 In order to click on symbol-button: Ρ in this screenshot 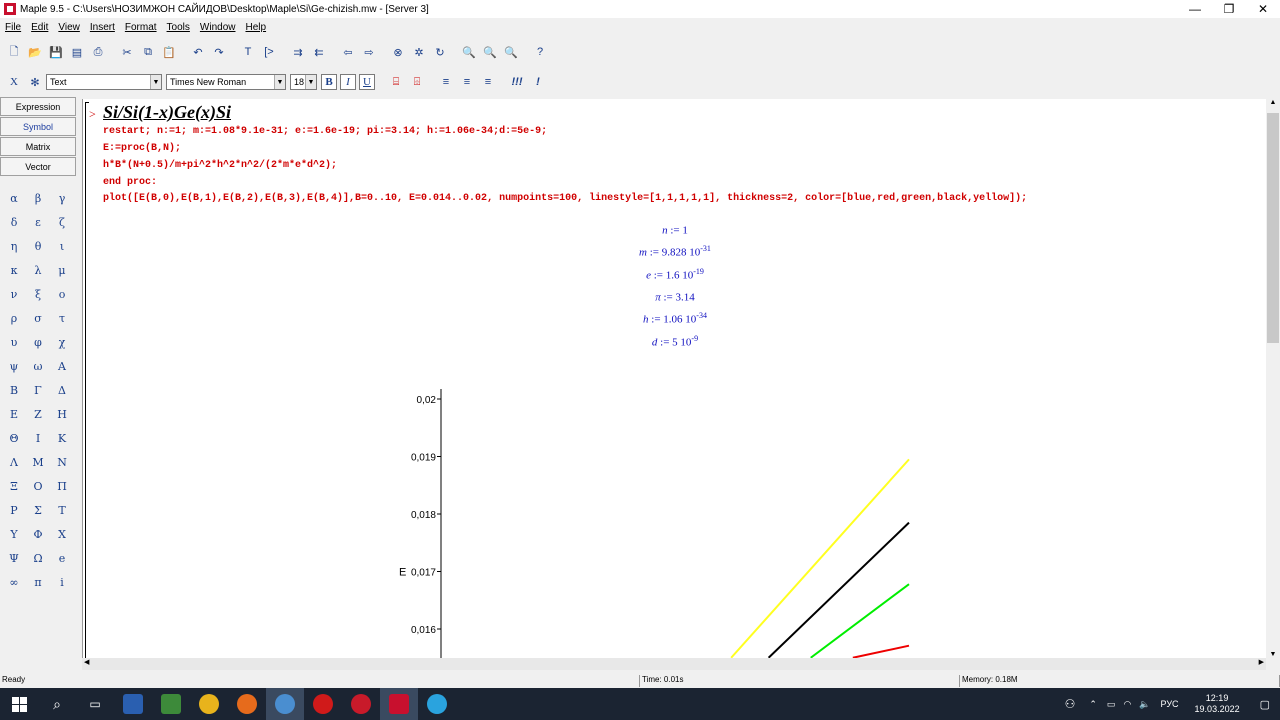, I will do `click(14, 510)`.